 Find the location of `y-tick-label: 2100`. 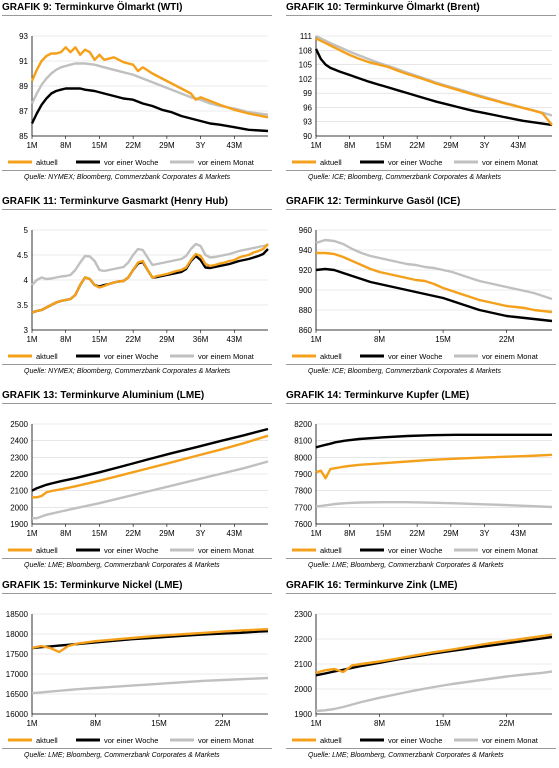

y-tick-label: 2100 is located at coordinates (19, 491).